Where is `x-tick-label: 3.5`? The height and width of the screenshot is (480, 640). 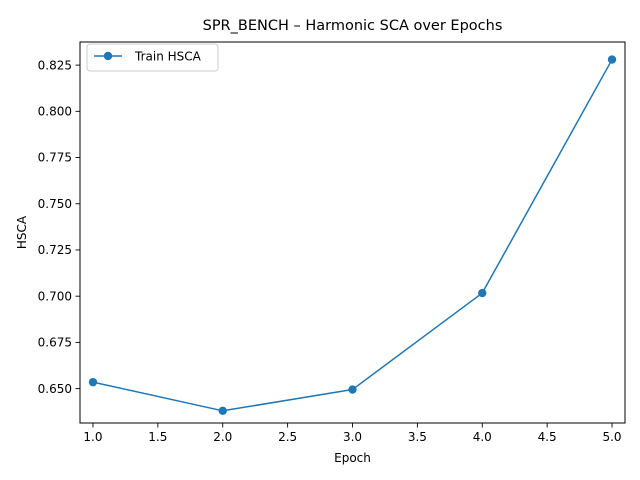 x-tick-label: 3.5 is located at coordinates (417, 437).